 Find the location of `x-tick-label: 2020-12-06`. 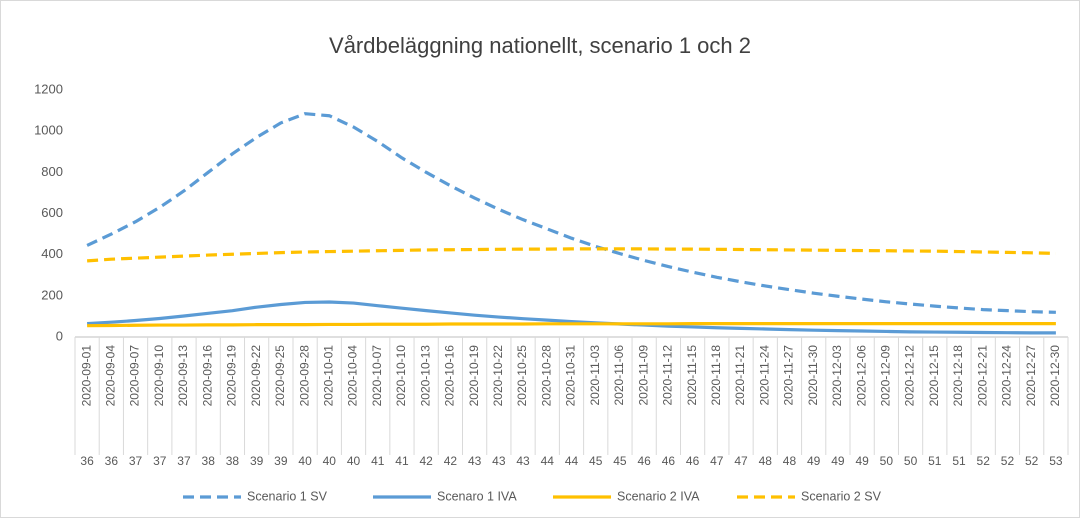

x-tick-label: 2020-12-06 is located at coordinates (861, 376).